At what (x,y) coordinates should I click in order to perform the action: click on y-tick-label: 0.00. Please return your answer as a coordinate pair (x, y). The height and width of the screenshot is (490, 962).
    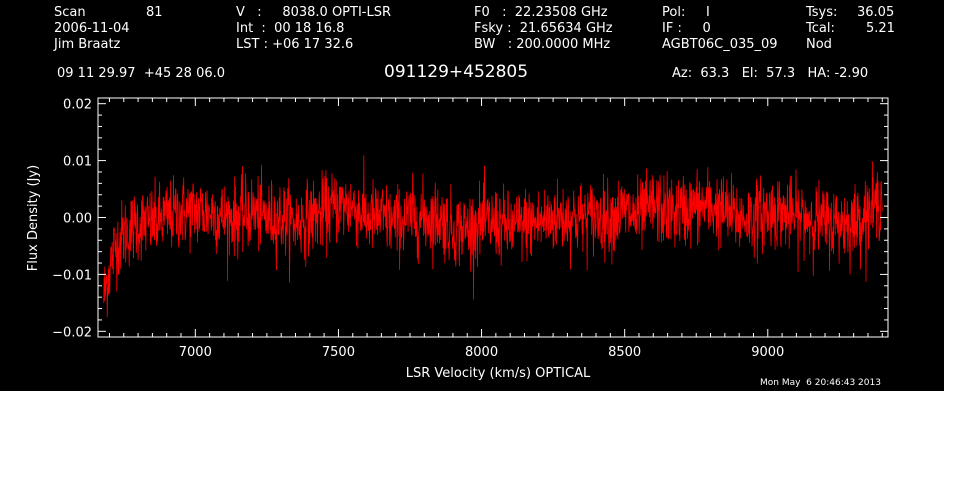
    Looking at the image, I should click on (77, 219).